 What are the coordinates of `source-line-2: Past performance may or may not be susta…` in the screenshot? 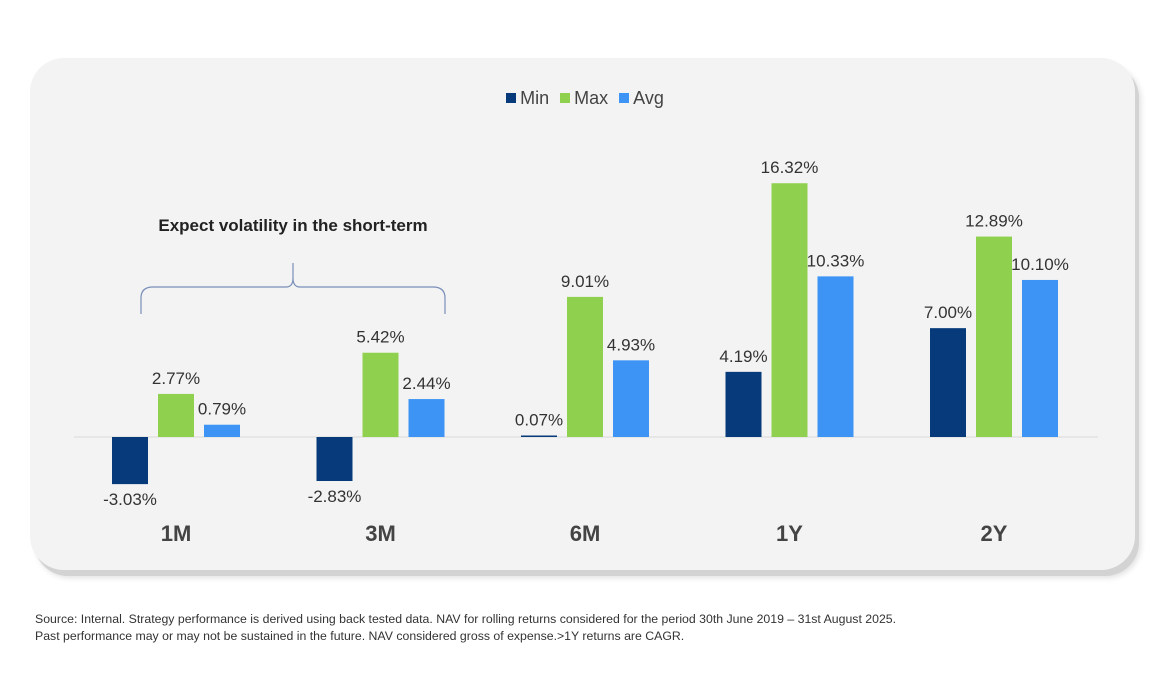 It's located at (360, 636).